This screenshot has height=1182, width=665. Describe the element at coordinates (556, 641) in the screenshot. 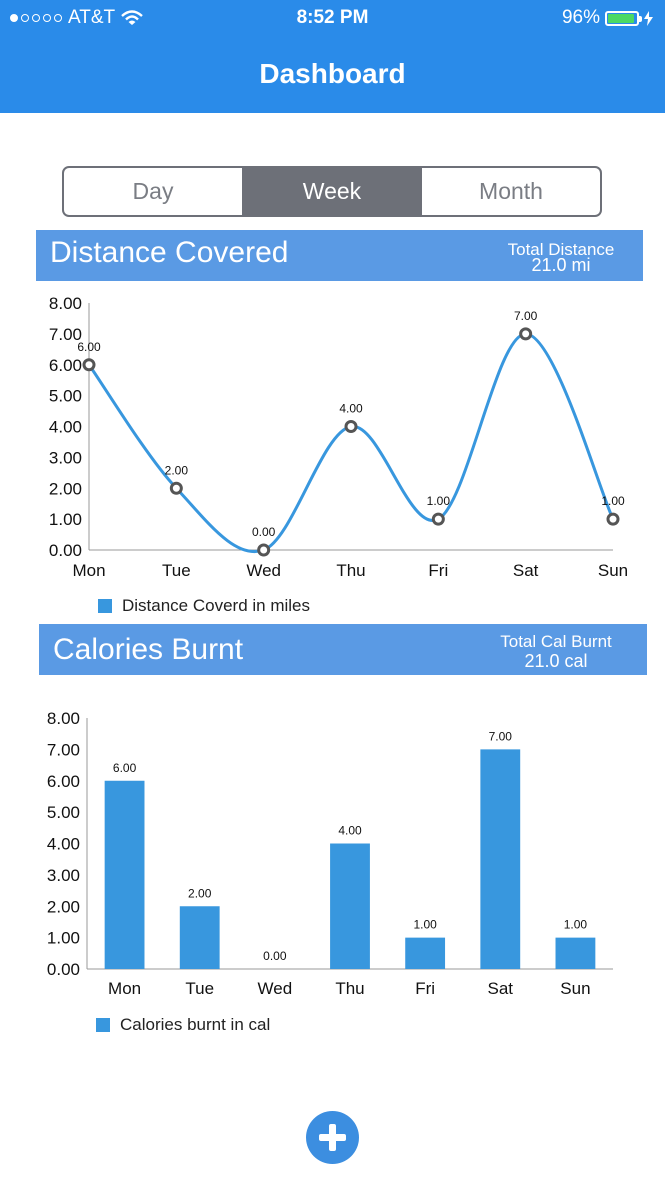

I see `calories-total-label: Total Cal Burnt` at that location.